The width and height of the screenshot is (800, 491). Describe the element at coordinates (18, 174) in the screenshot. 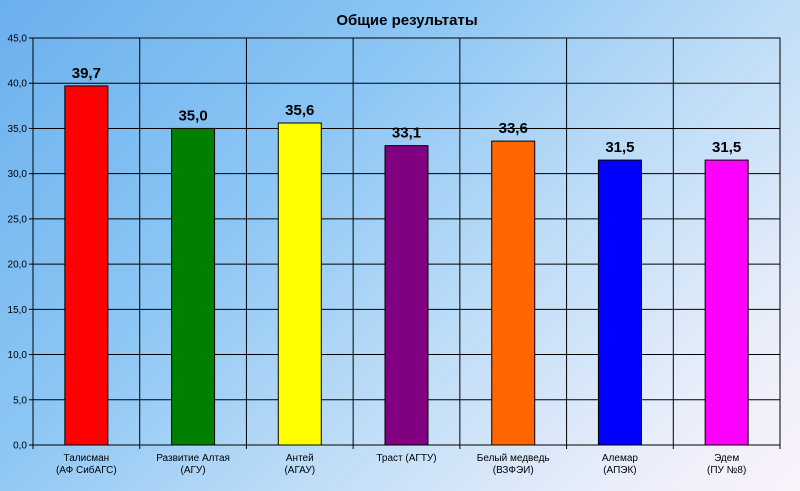

I see `y-tick-label: 30,0` at that location.